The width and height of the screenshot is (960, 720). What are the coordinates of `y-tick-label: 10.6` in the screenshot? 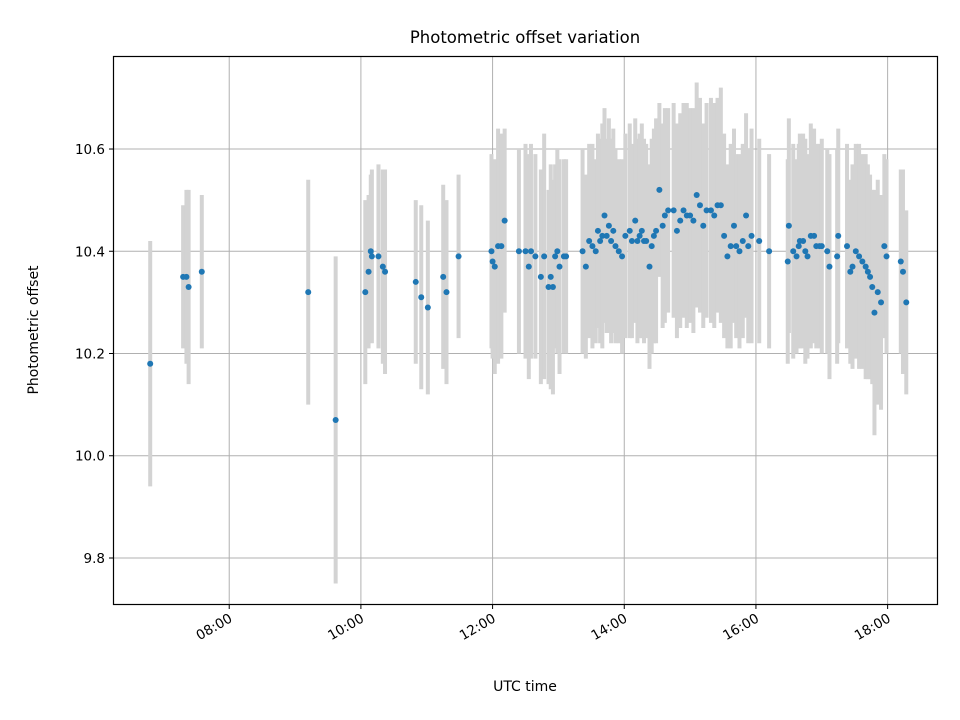 It's located at (90, 150).